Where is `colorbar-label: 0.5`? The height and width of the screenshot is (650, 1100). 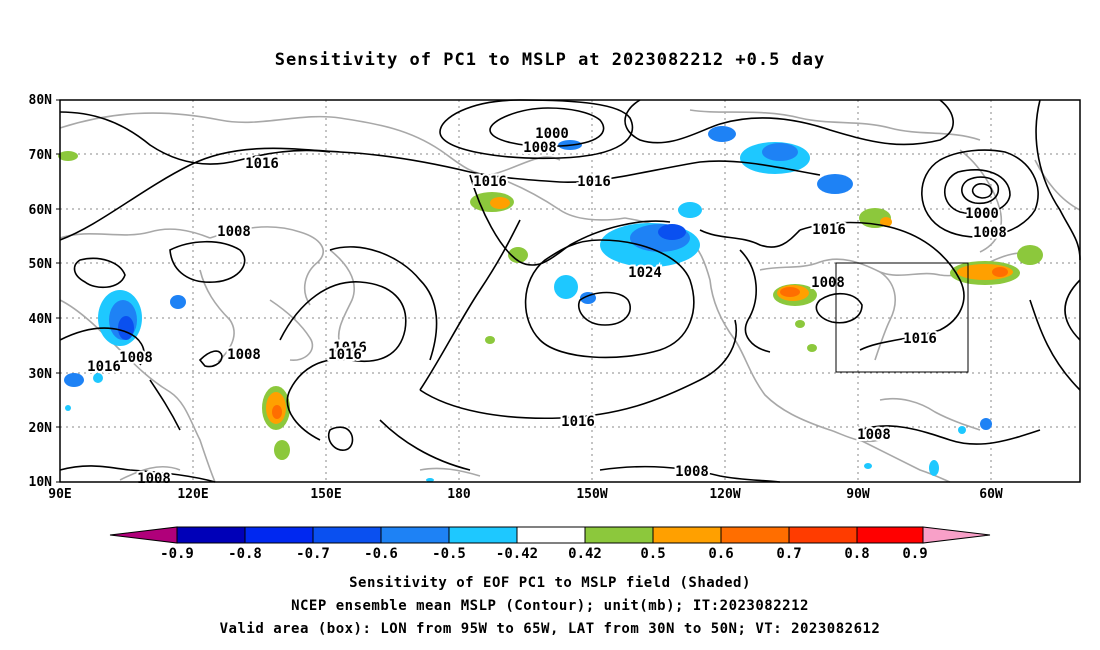 colorbar-label: 0.5 is located at coordinates (652, 554).